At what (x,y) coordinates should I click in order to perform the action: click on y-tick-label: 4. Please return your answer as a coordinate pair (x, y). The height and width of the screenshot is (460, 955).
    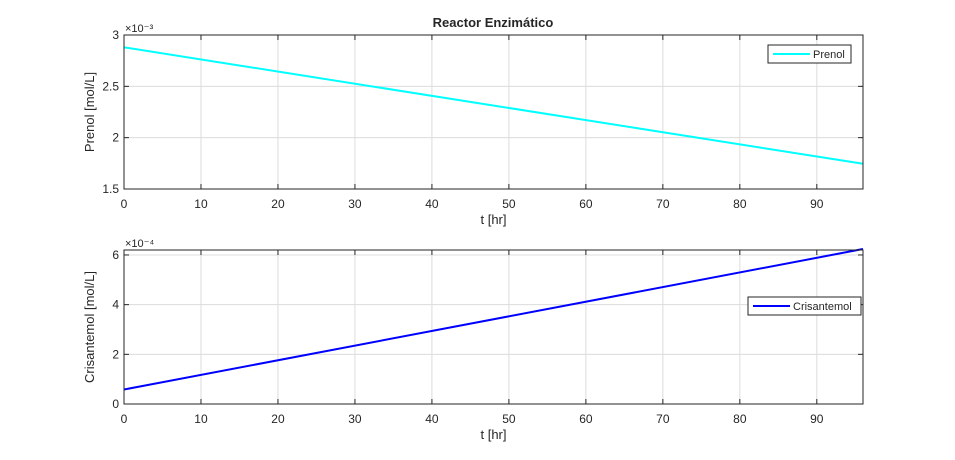
    Looking at the image, I should click on (115, 305).